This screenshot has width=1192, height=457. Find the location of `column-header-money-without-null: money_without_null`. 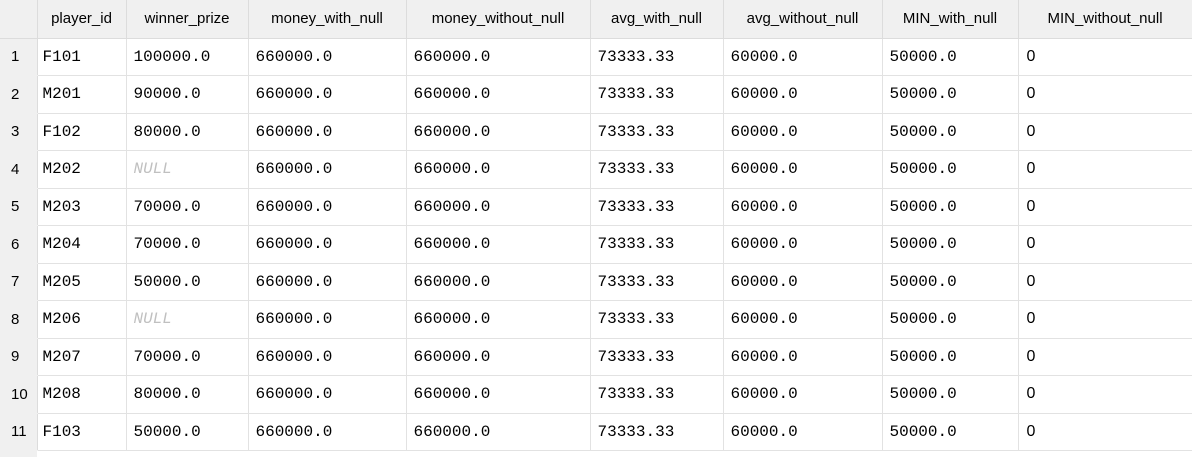

column-header-money-without-null: money_without_null is located at coordinates (498, 19).